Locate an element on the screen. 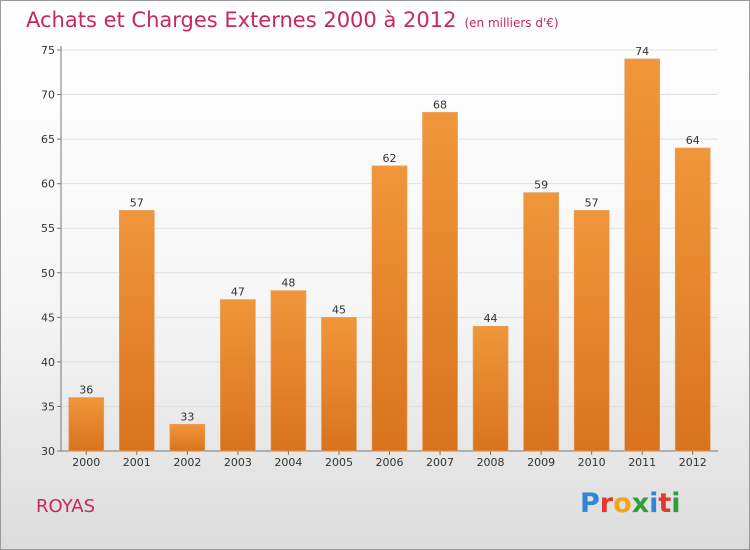  x-tick-label: 2004 is located at coordinates (288, 462).